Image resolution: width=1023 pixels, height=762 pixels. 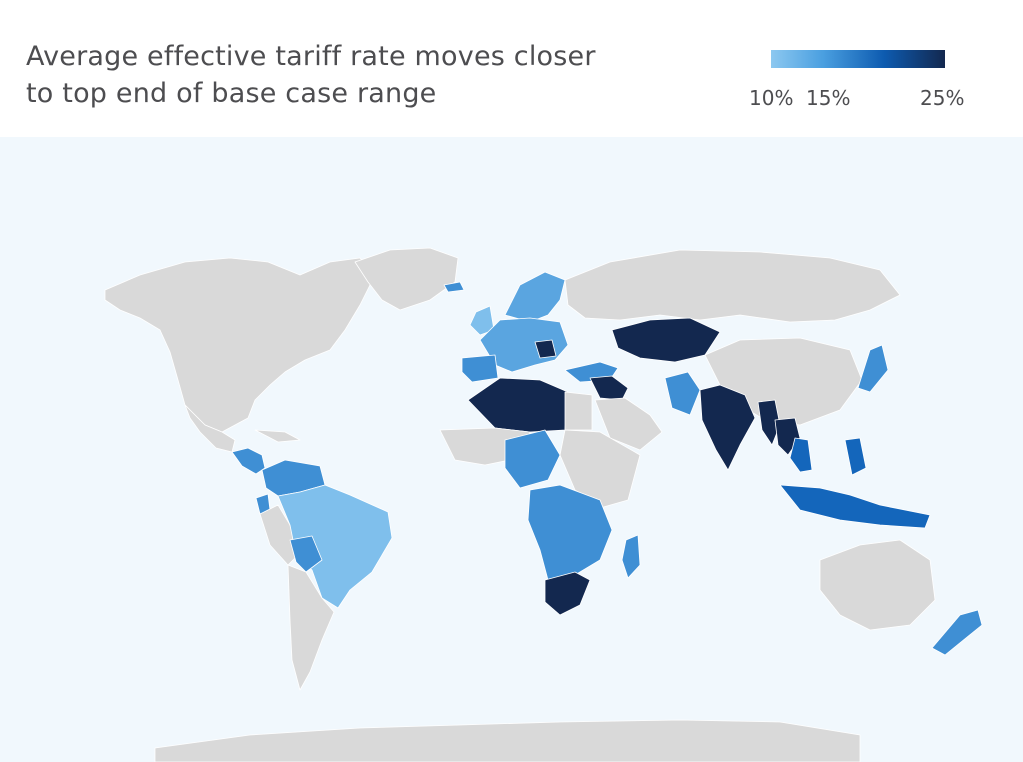 What do you see at coordinates (666, 340) in the screenshot?
I see `kazakhstan` at bounding box center [666, 340].